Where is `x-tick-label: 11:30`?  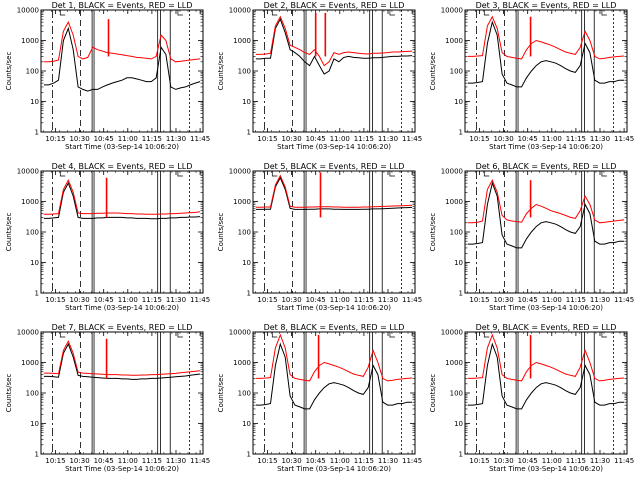
x-tick-label: 11:30 is located at coordinates (176, 300).